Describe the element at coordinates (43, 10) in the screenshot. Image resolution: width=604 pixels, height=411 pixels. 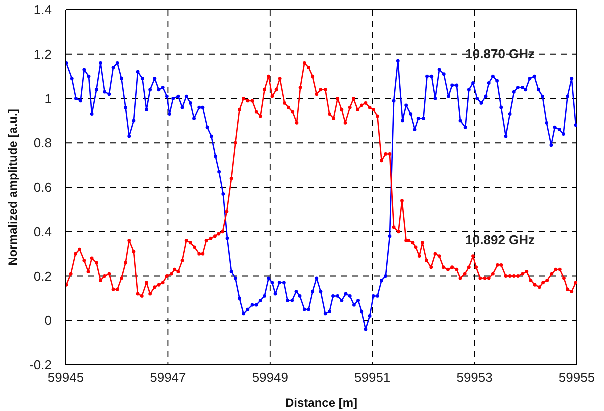
I see `y-tick-label: 1.4` at that location.